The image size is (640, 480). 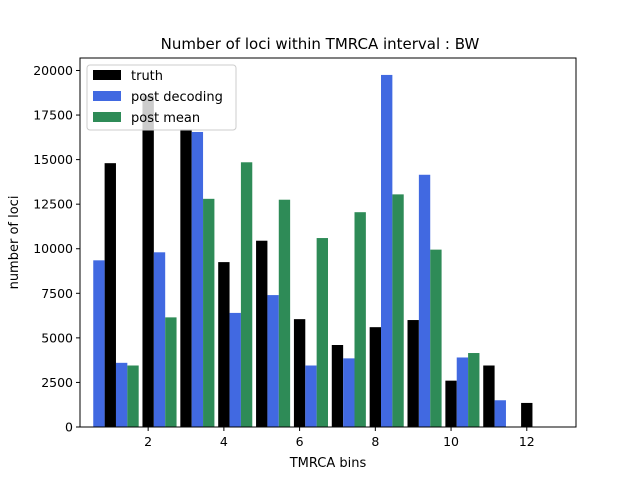 What do you see at coordinates (57, 293) in the screenshot?
I see `y-tick-label: 7500` at bounding box center [57, 293].